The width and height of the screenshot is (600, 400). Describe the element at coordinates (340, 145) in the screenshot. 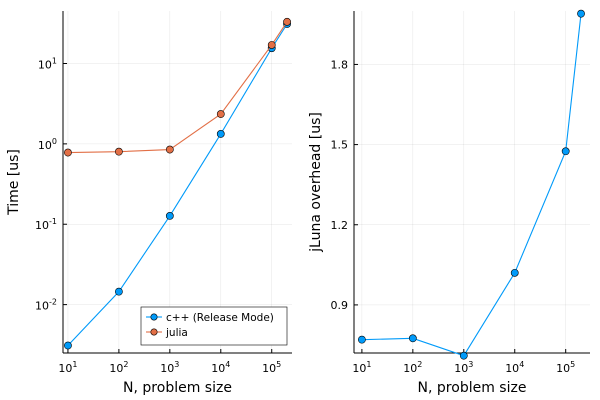

I see `y-tick-label: 1.5` at that location.